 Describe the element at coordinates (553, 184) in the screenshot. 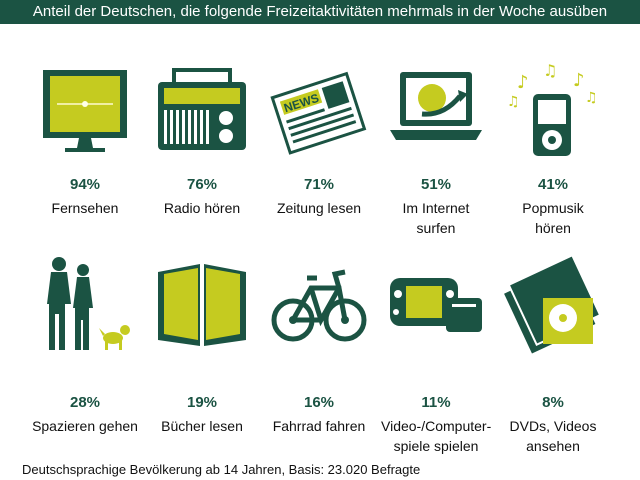

I see `percent-label: 41%` at that location.